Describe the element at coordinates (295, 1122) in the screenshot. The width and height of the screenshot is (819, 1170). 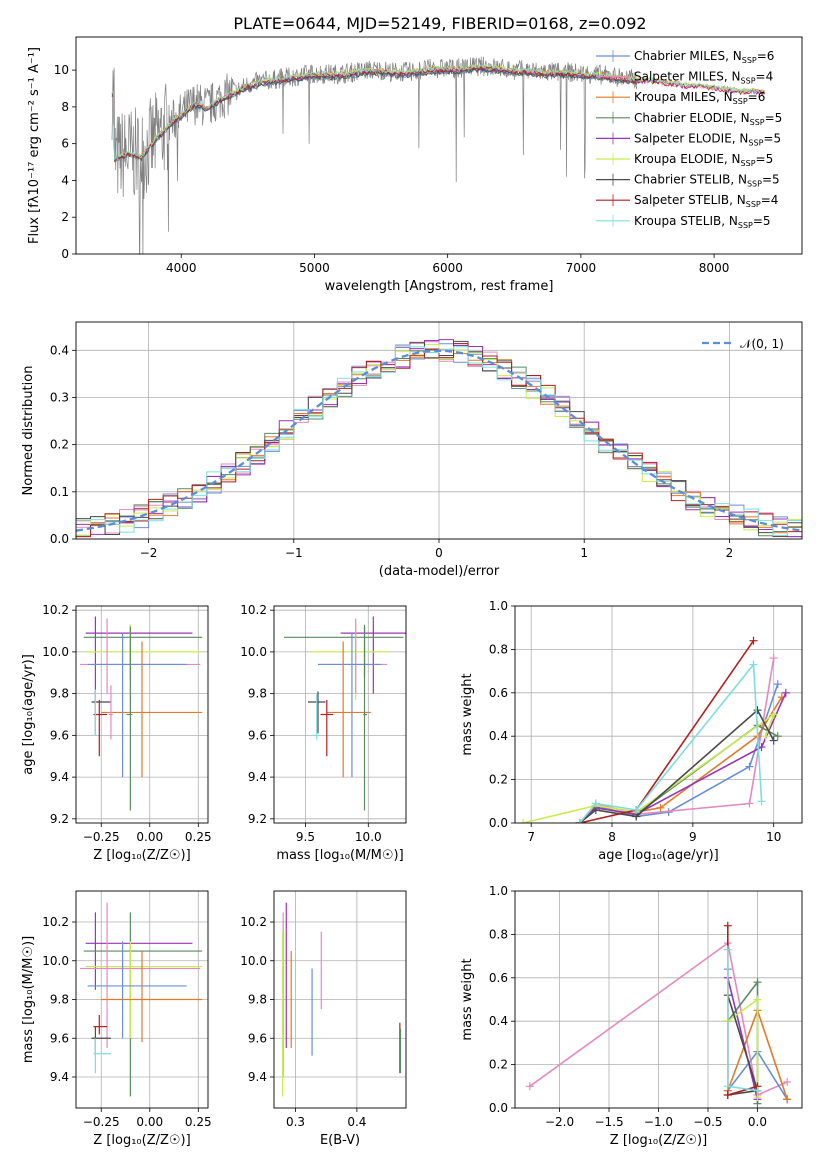
I see `x-tick-label: 0.3` at that location.